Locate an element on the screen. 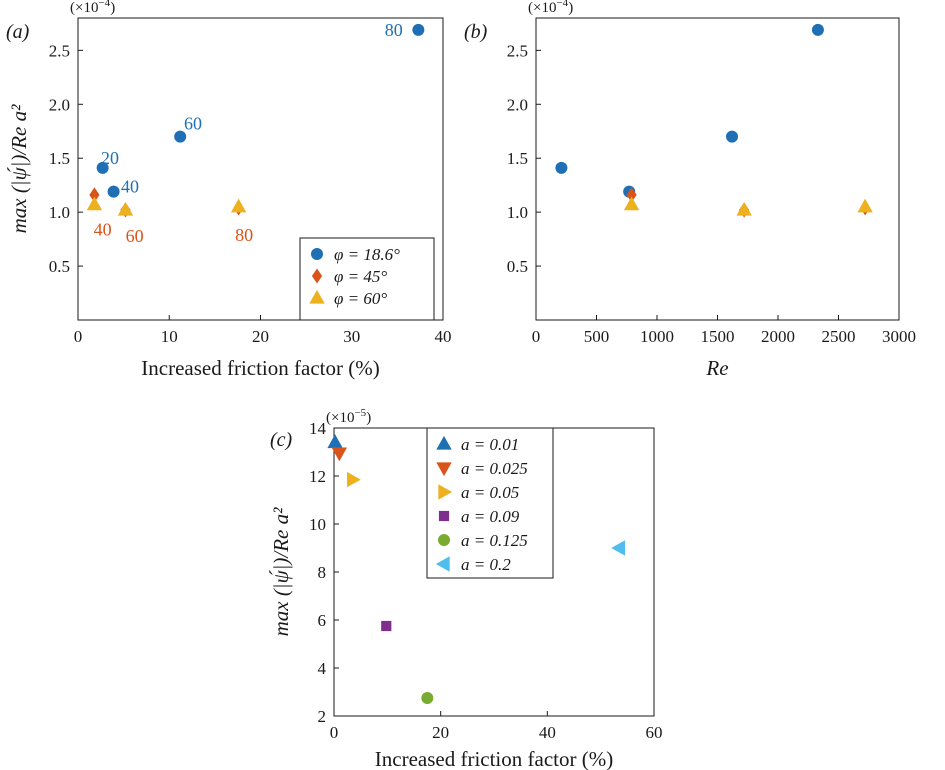  legend-entry: a = 0.025 is located at coordinates (494, 468).